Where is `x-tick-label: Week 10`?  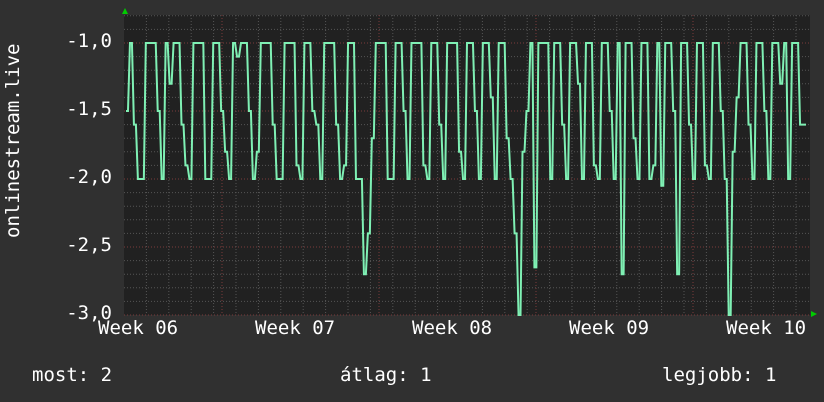
x-tick-label: Week 10 is located at coordinates (766, 328).